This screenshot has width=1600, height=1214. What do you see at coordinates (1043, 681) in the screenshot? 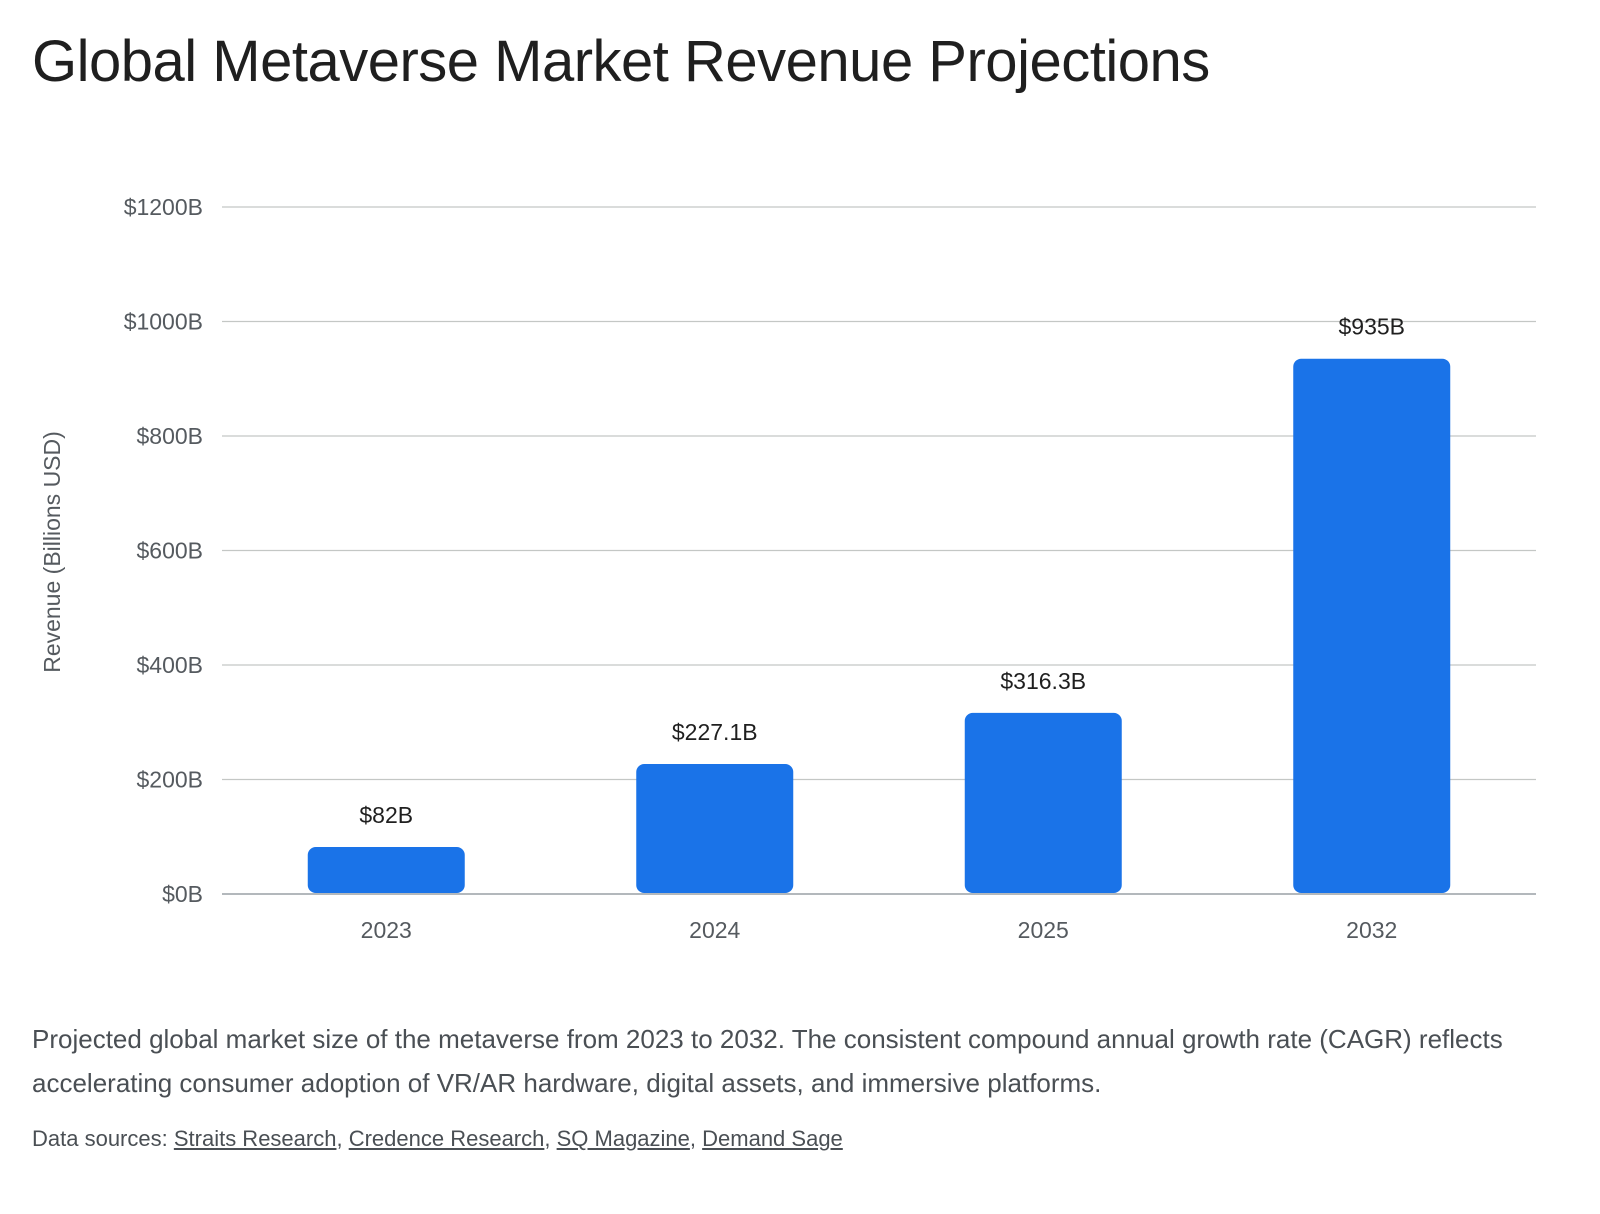
I see `data-label-2025: $316.3B` at bounding box center [1043, 681].